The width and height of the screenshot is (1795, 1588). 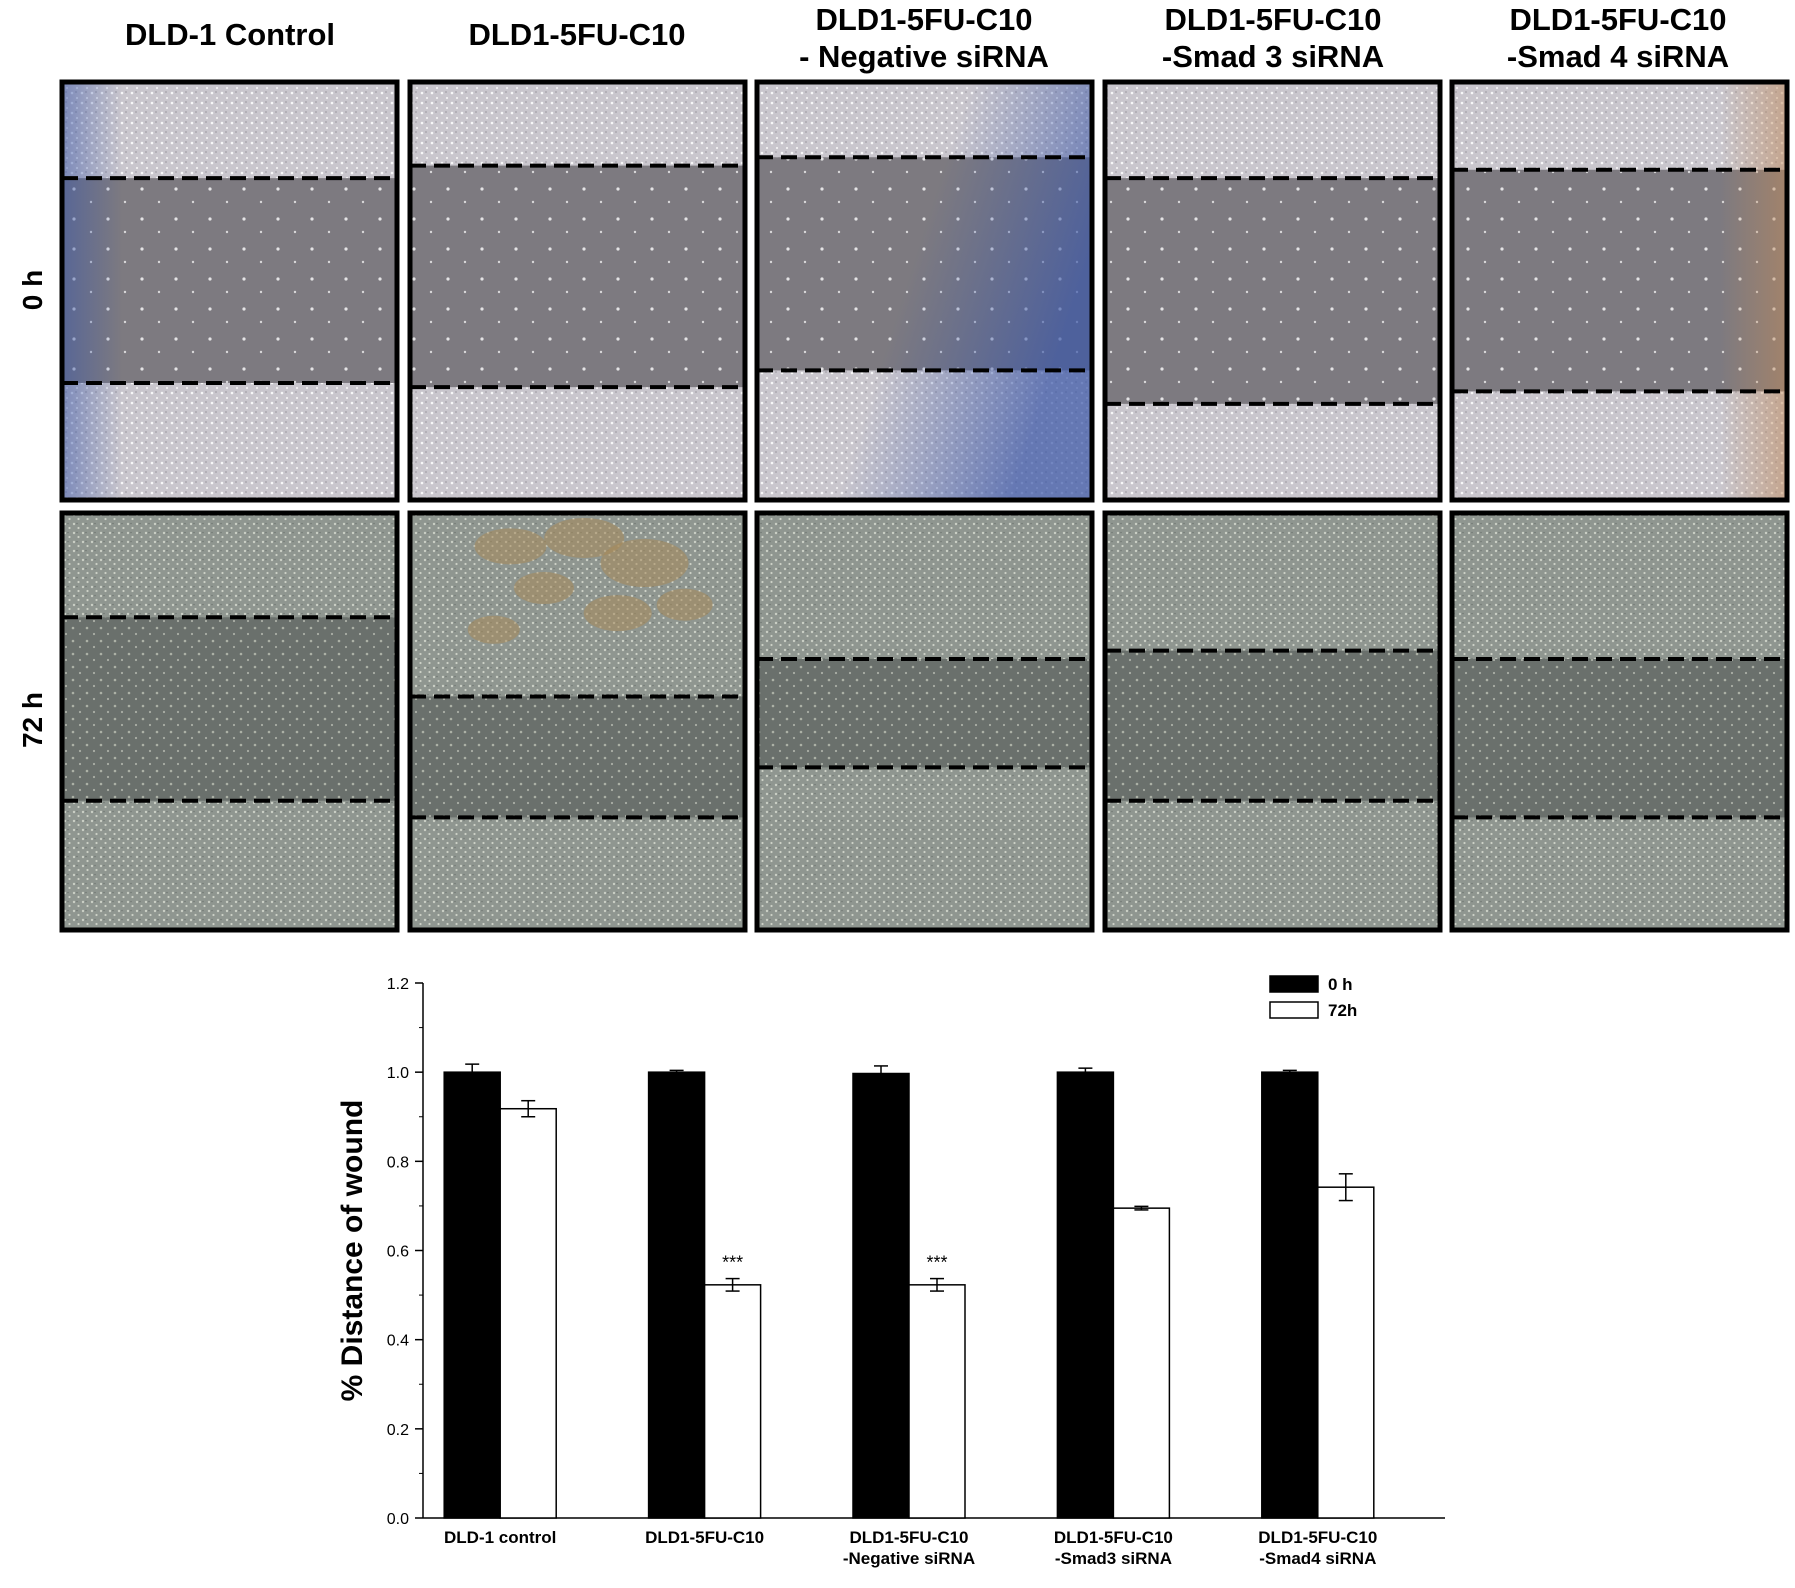 I want to click on y-tick-label: 1.2, so click(x=398, y=984).